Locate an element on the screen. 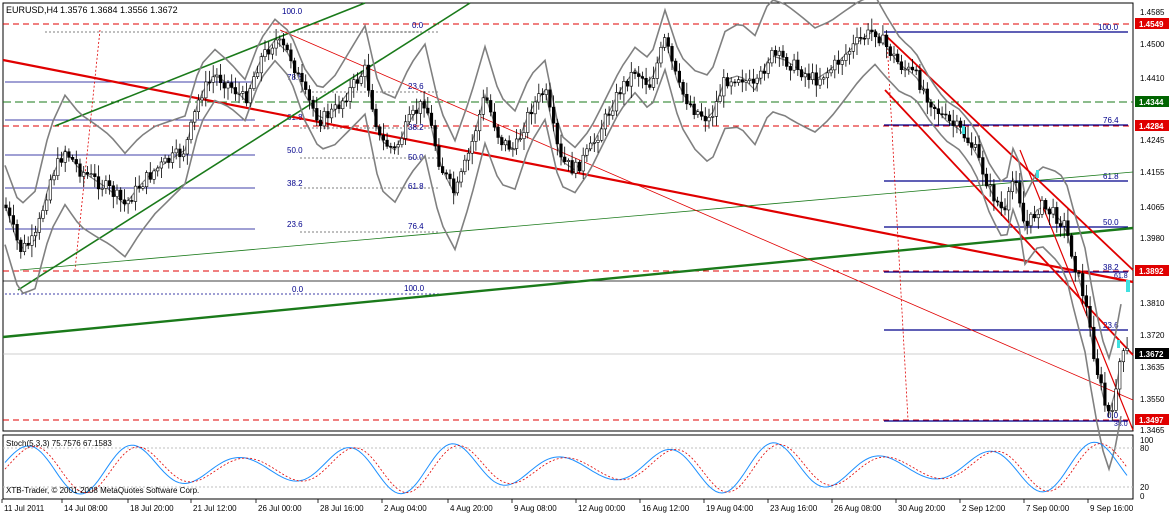  price-tick: 1.3635 is located at coordinates (1152, 367).